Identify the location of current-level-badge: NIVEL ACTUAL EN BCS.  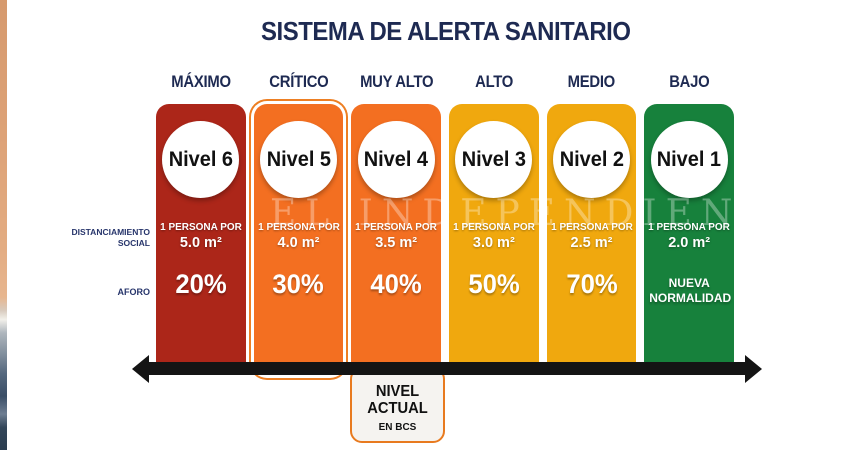
(397, 405).